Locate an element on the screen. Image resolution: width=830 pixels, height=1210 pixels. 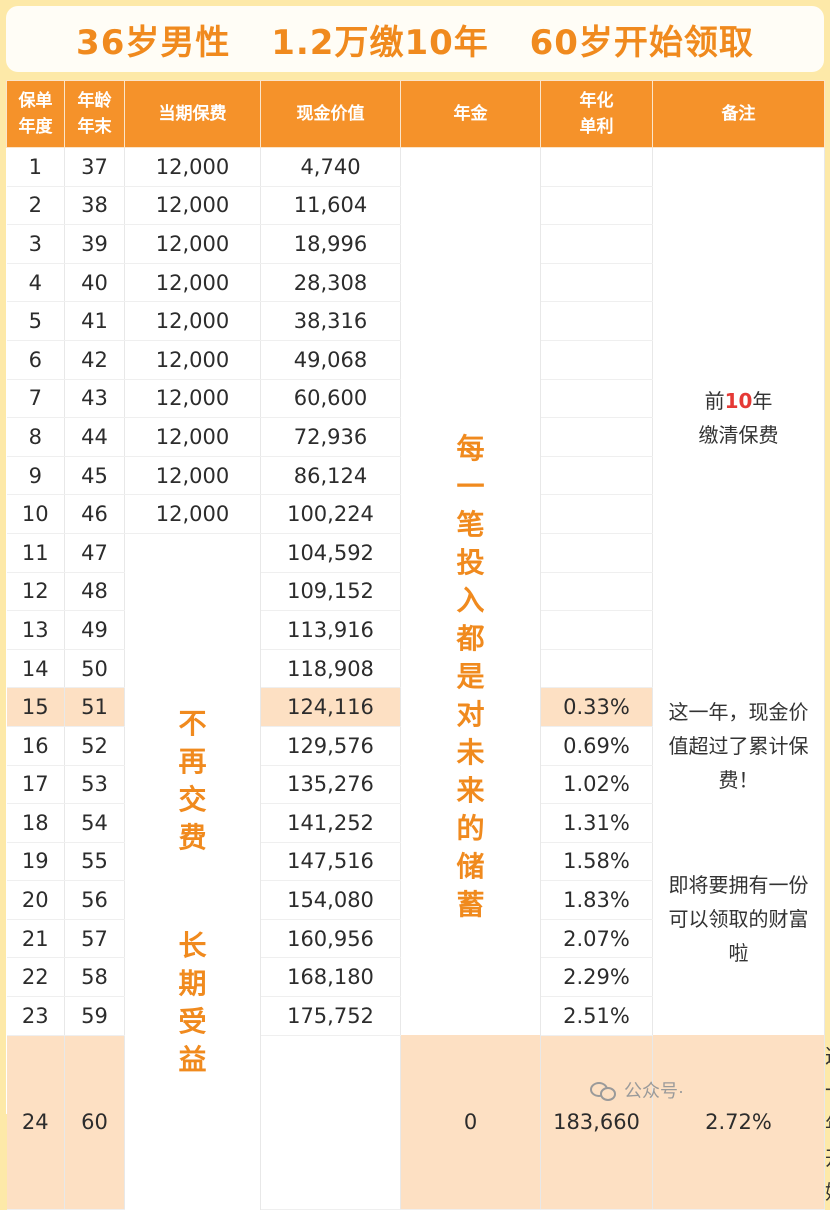
note-first-ten-years: 前10年缴清保费 is located at coordinates (738, 417).